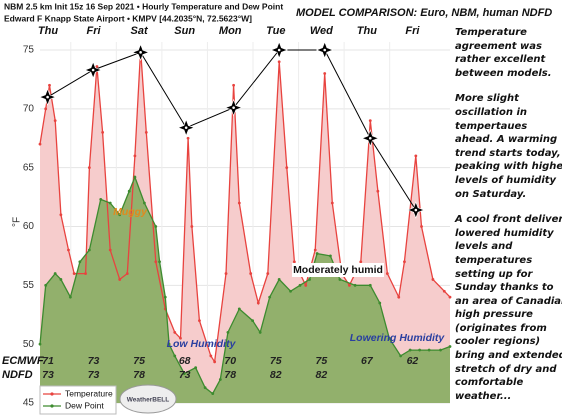 This screenshot has width=562, height=415. What do you see at coordinates (491, 32) in the screenshot?
I see `note-line: Temperature` at bounding box center [491, 32].